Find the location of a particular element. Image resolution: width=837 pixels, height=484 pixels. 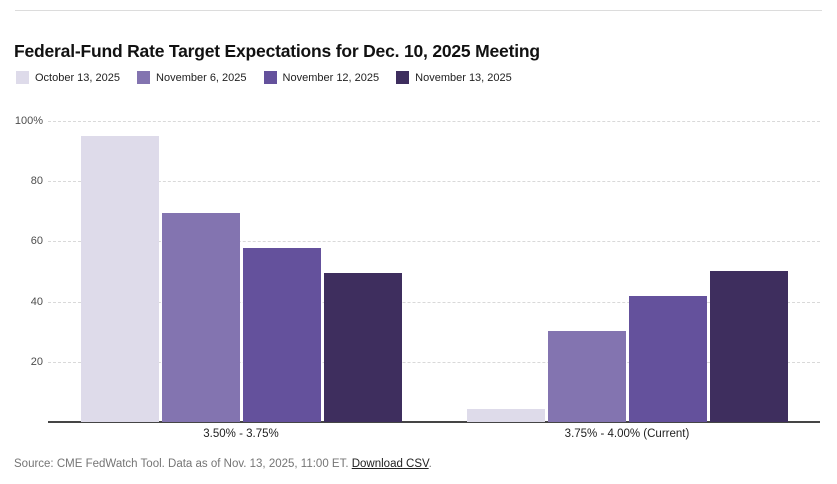

bar-november-13-2025-group1 is located at coordinates (748, 346).